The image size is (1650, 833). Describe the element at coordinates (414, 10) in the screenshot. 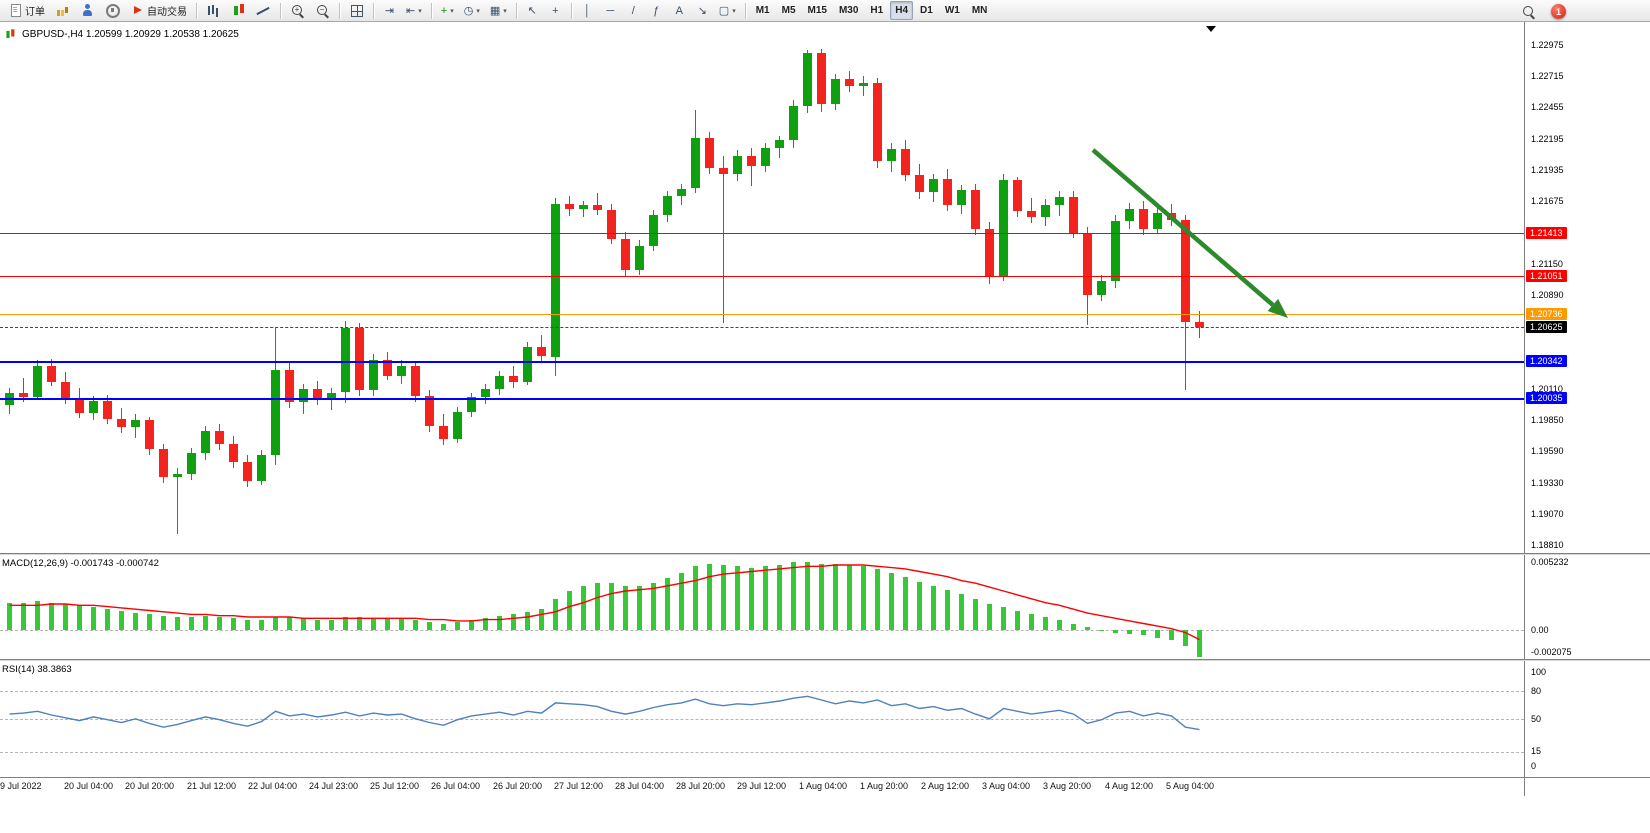

I see `chart-shift-button: ⇤ ▾` at that location.